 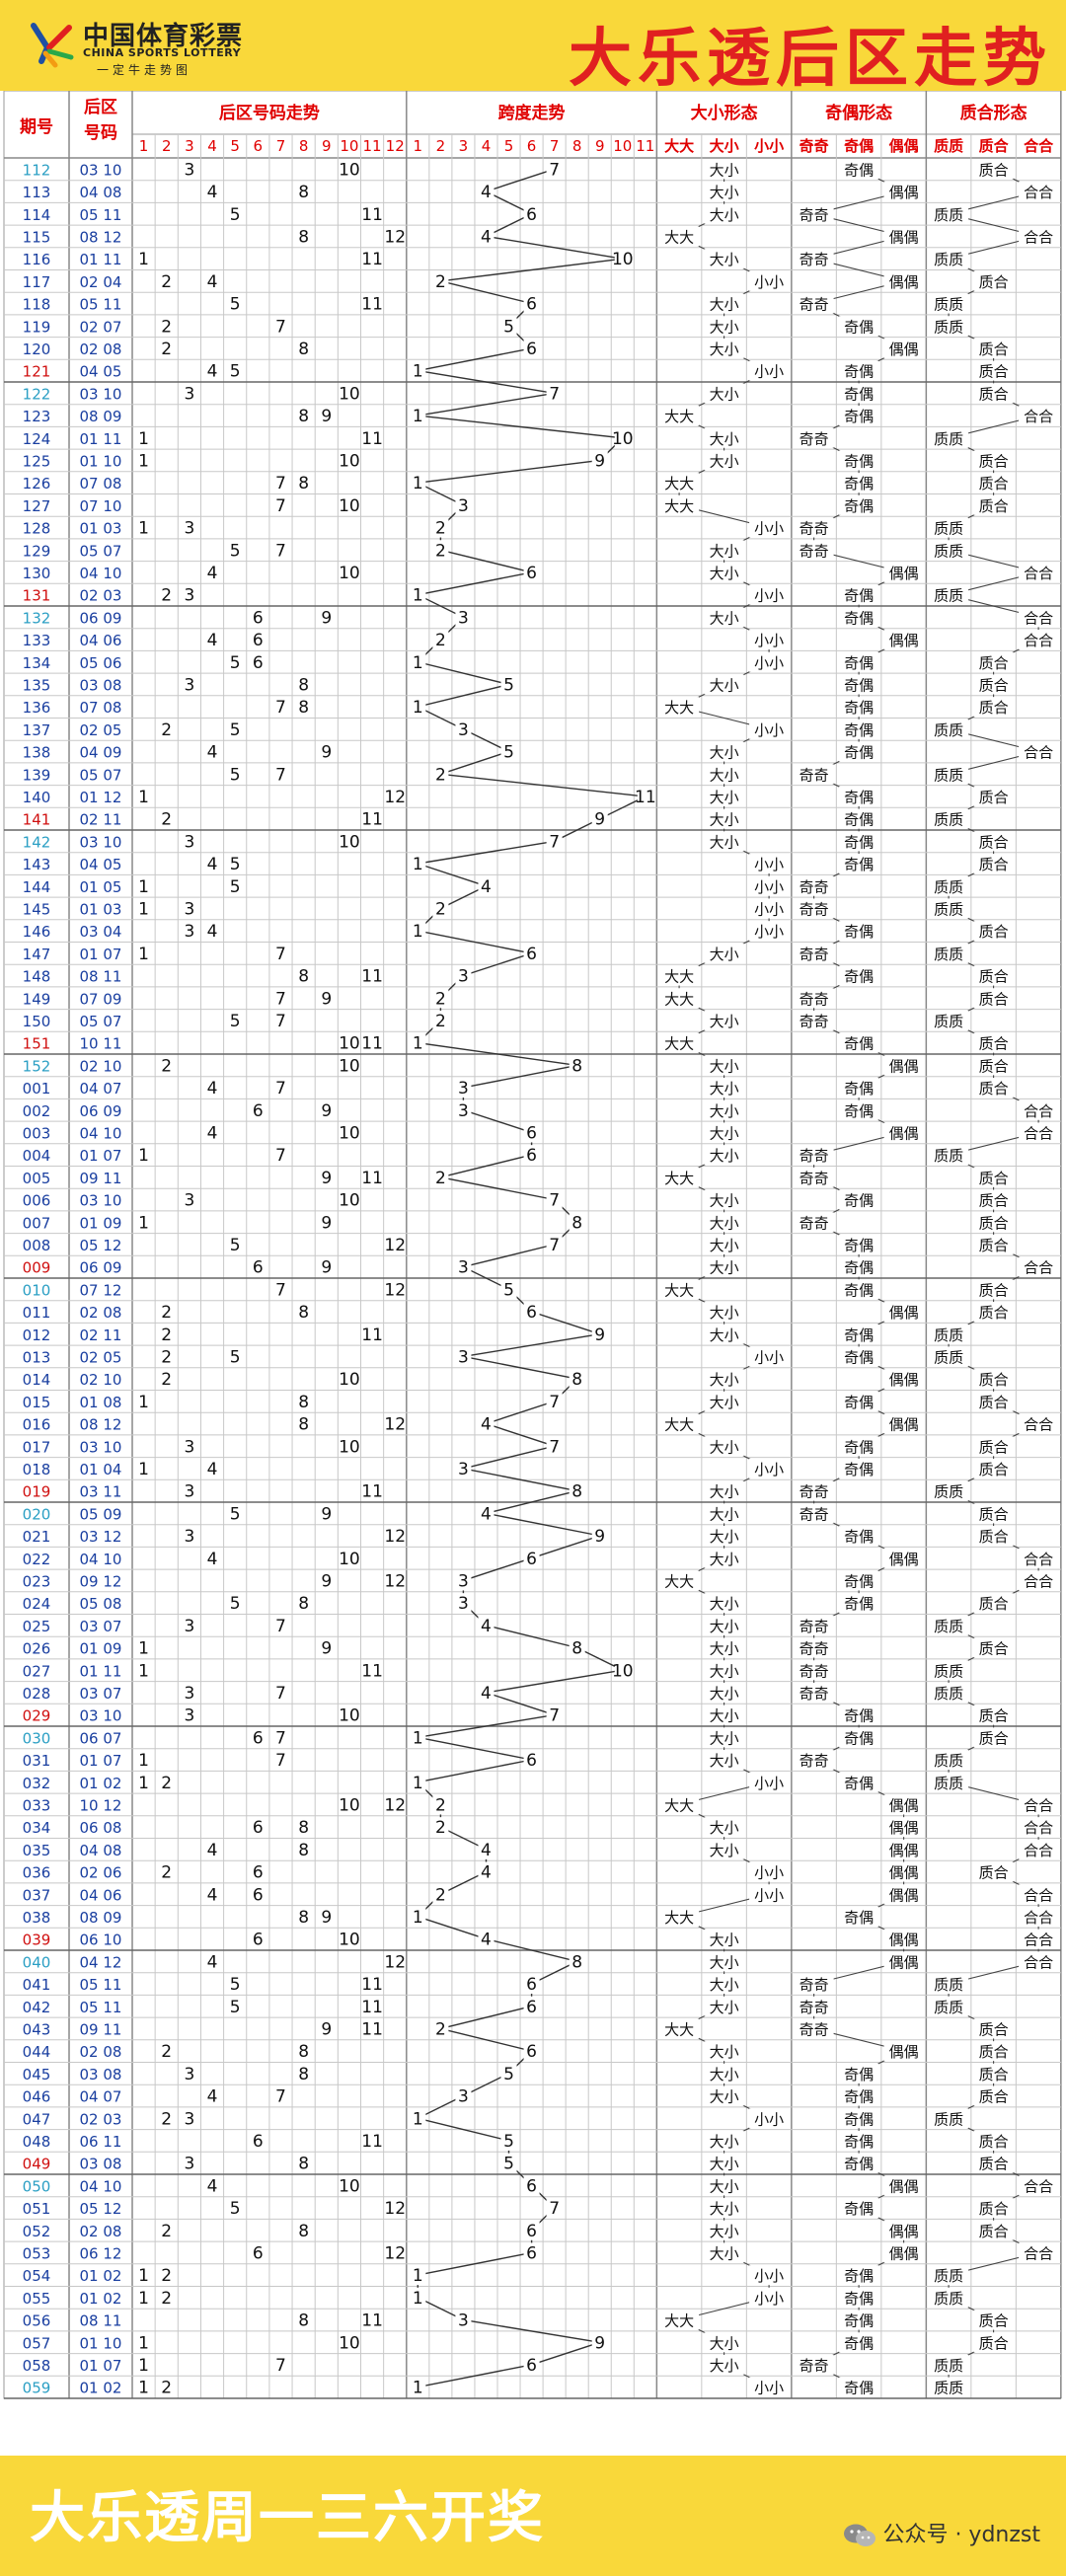 What do you see at coordinates (101, 640) in the screenshot?
I see `back-zone-numbers: 04 06` at bounding box center [101, 640].